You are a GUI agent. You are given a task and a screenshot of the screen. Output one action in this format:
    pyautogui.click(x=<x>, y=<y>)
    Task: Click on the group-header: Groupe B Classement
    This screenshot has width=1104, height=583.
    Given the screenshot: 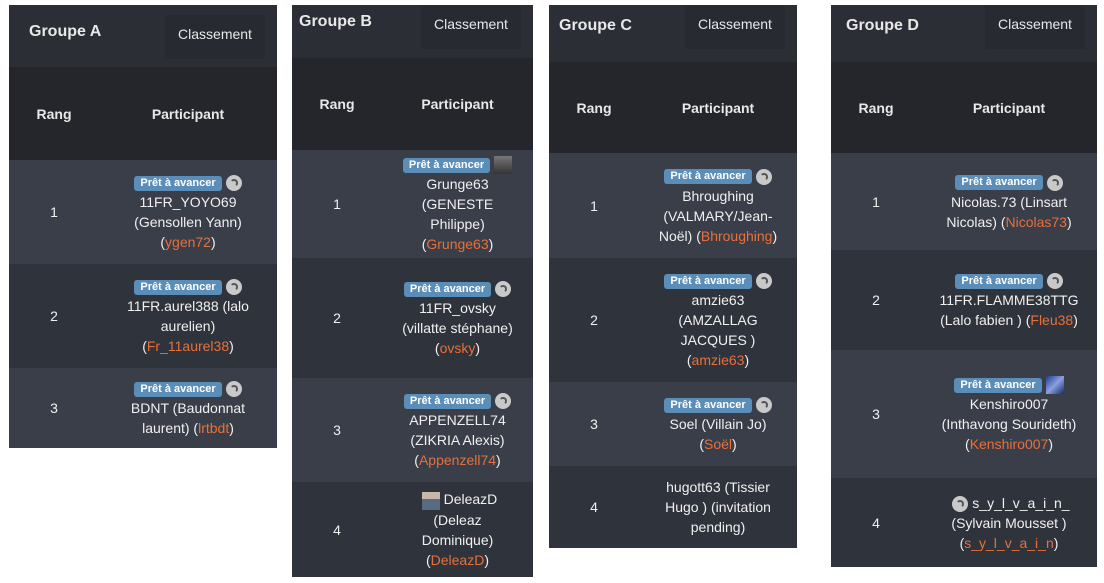 What is the action you would take?
    pyautogui.click(x=412, y=27)
    